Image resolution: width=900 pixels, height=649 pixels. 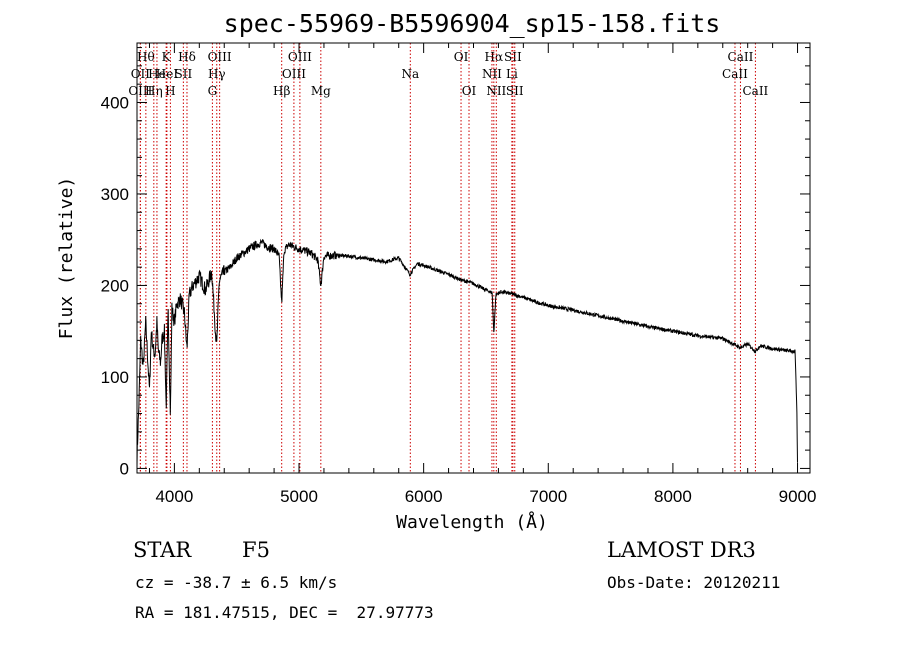 What do you see at coordinates (217, 74) in the screenshot?
I see `line-marker-label: Hγ` at bounding box center [217, 74].